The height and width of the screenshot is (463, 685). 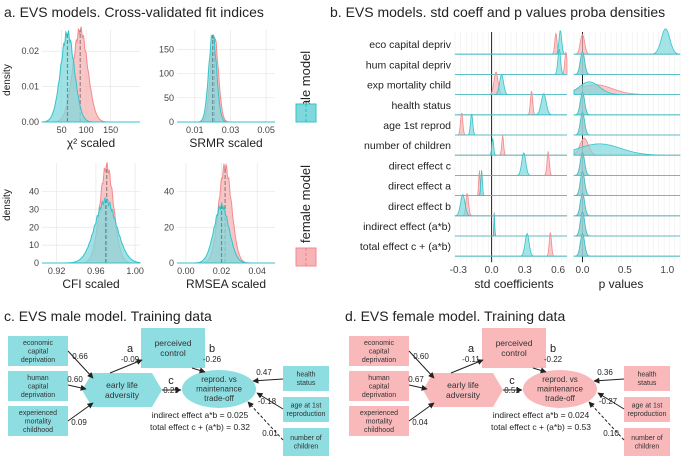 I want to click on x-axis-label: SRMR scaled, so click(x=225, y=143).